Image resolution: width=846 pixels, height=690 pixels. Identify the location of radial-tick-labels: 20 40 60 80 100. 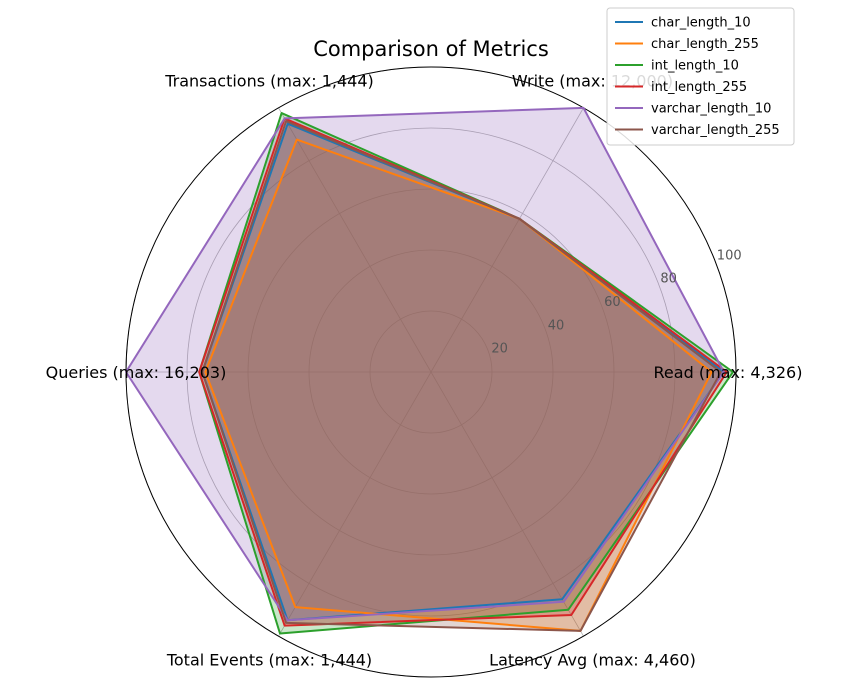
(616, 302).